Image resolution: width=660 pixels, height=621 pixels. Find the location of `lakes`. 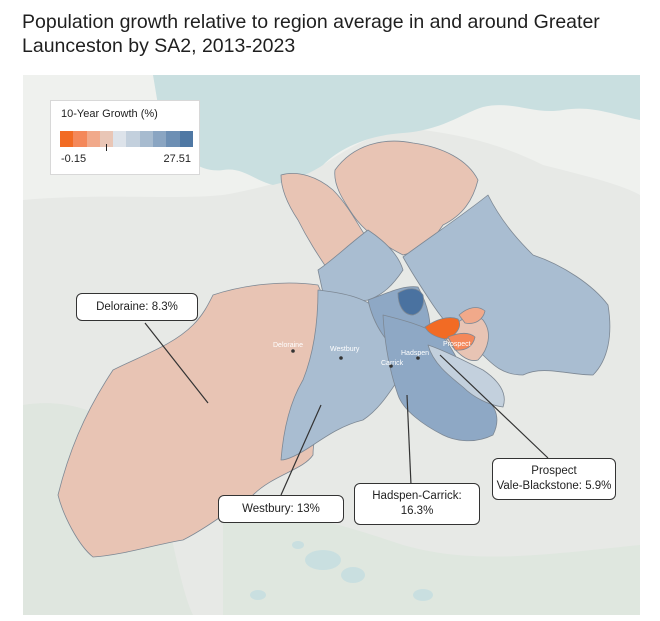

lakes is located at coordinates (341, 571).